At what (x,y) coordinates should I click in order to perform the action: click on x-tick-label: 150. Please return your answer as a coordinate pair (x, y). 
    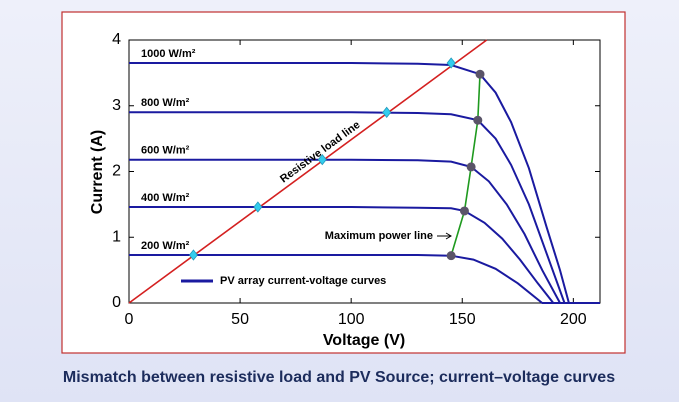
    Looking at the image, I should click on (462, 319).